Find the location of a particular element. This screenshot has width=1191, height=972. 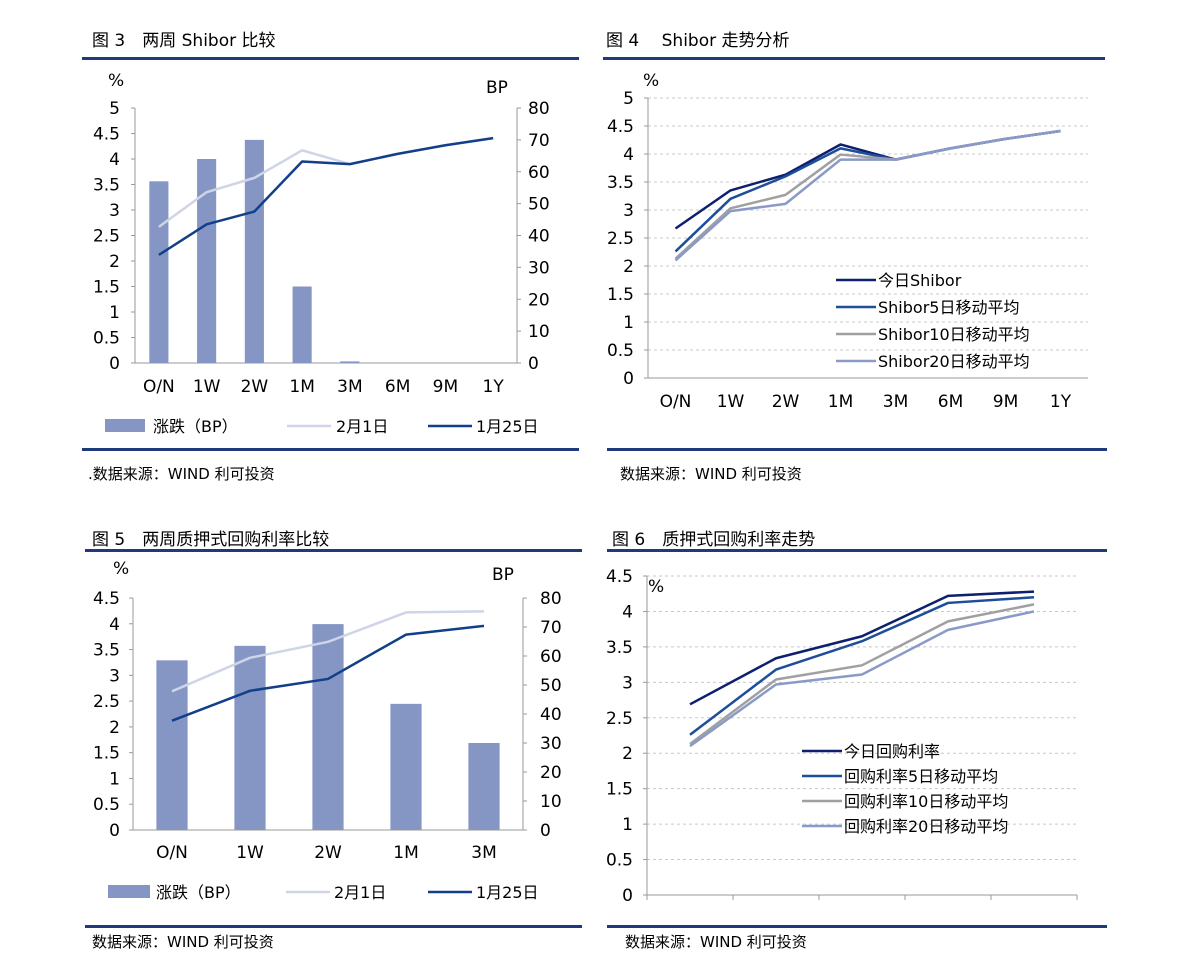

y-tick-label: 2 is located at coordinates (114, 728).